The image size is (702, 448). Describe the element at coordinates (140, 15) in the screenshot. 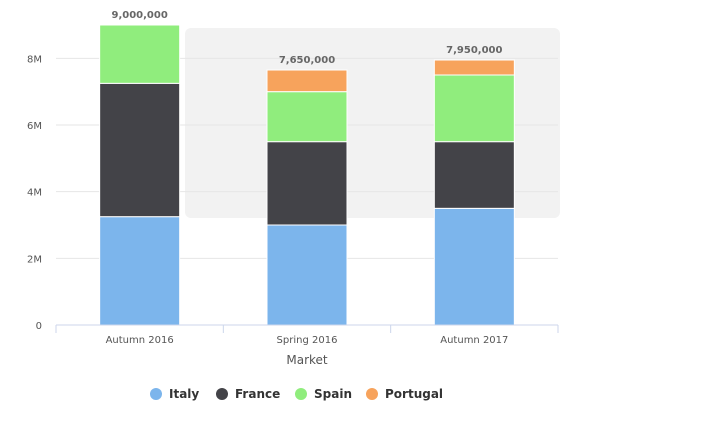

I see `total-label: 9,000,000` at that location.